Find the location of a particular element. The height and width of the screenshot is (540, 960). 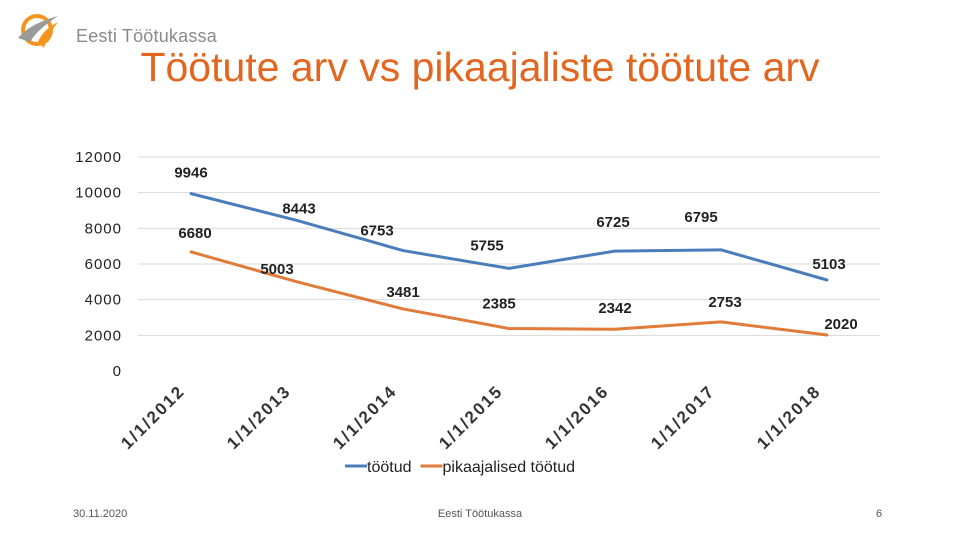

y-axis-ticks: 0 2000 4000 6000 8000 10000 12000 is located at coordinates (98, 264).